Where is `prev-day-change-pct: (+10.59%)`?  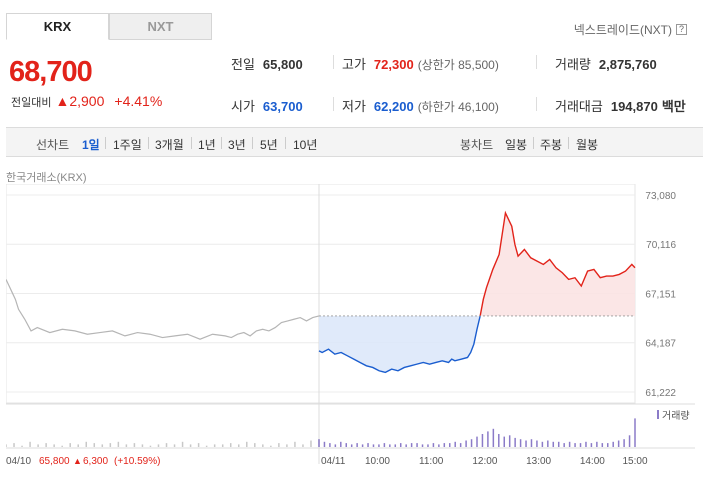 prev-day-change-pct: (+10.59%) is located at coordinates (137, 461).